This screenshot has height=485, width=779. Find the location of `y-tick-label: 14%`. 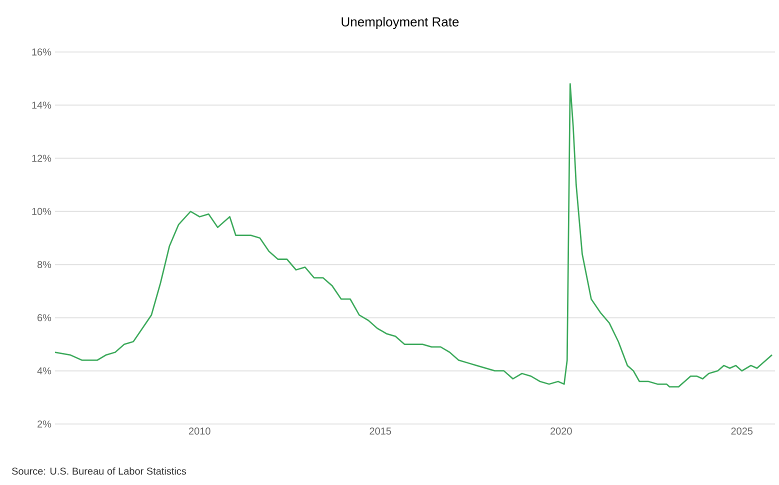

y-tick-label: 14% is located at coordinates (42, 105).